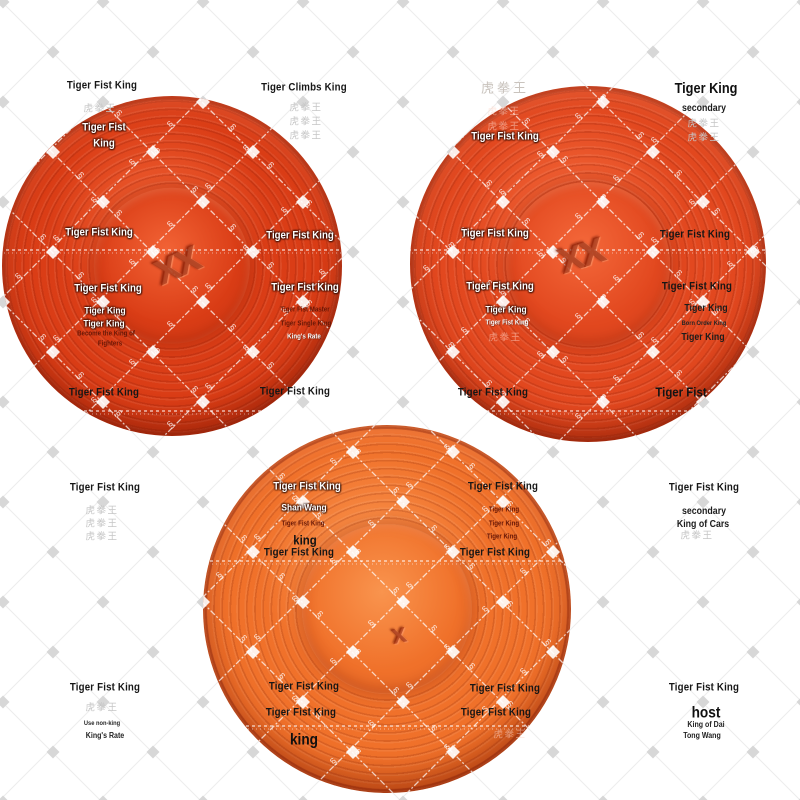  What do you see at coordinates (398, 636) in the screenshot?
I see `embossed-mark: X` at bounding box center [398, 636].